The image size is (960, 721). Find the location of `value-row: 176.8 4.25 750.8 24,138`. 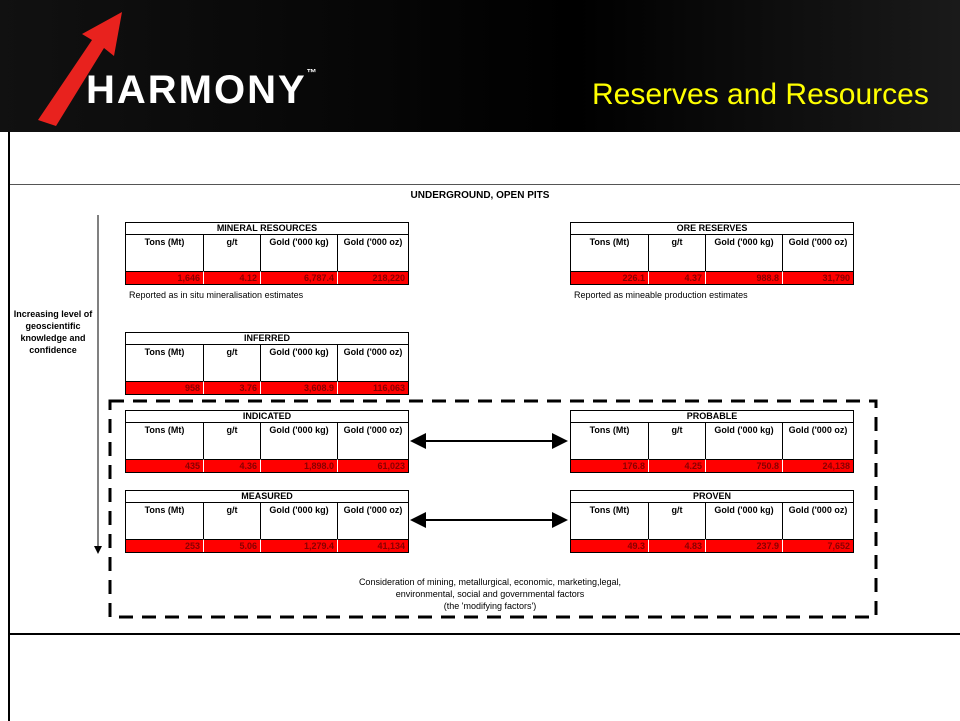

value-row: 176.8 4.25 750.8 24,138 is located at coordinates (712, 465).